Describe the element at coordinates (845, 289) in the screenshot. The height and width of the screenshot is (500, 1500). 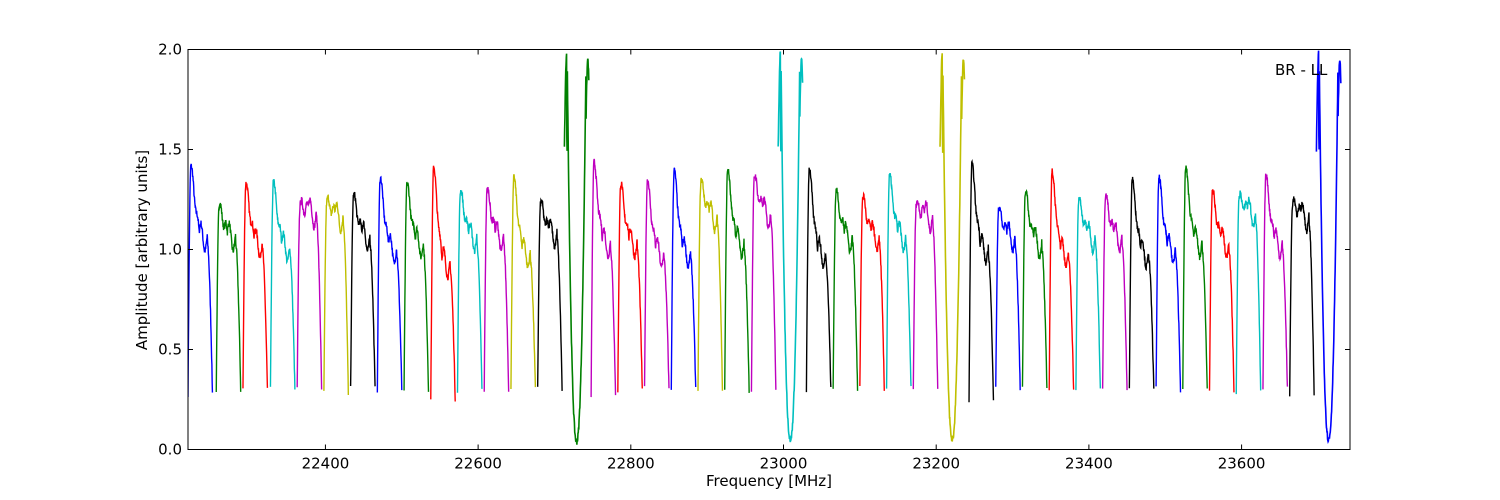
I see `subband-25-line` at that location.